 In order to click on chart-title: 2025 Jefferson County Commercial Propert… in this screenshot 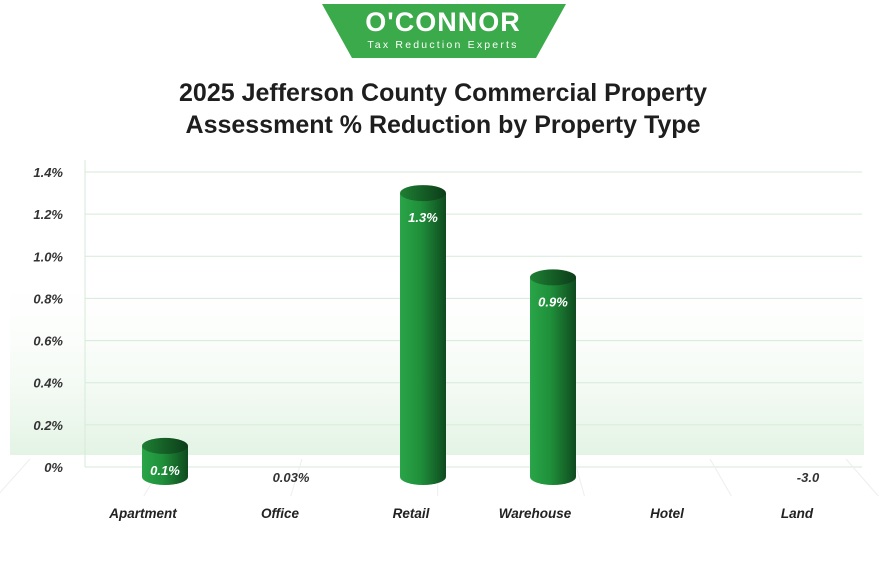, I will do `click(443, 109)`.